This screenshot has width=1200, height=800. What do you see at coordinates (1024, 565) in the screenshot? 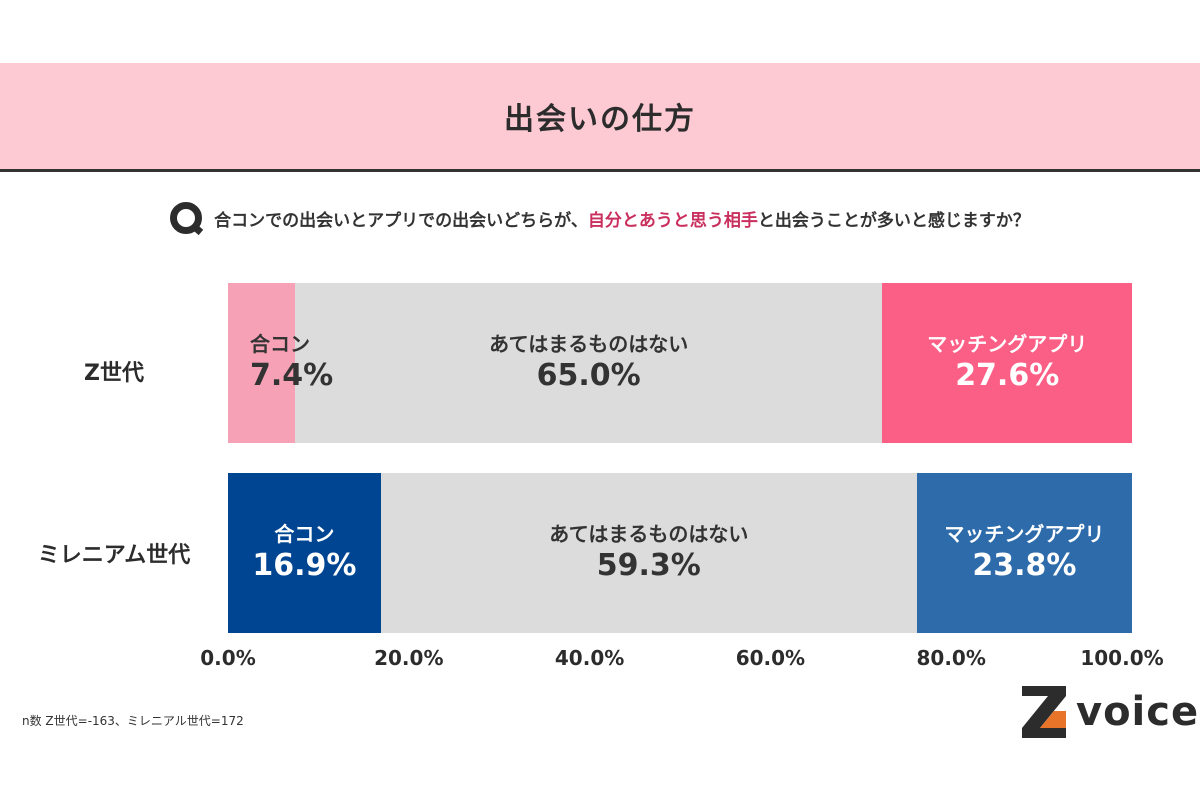
I see `bar-segment-value: 23.8%` at bounding box center [1024, 565].